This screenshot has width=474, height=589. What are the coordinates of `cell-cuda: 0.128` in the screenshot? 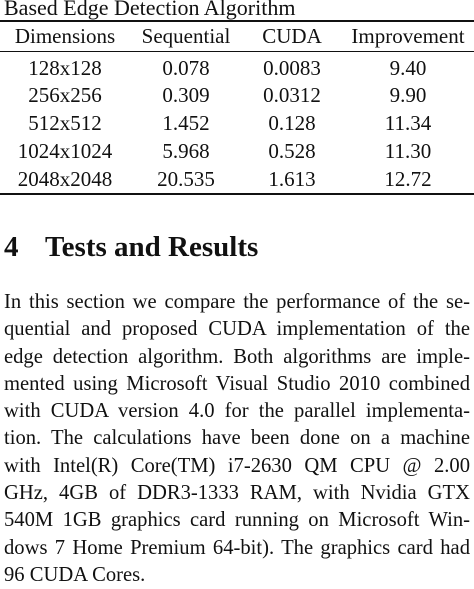 It's located at (292, 122).